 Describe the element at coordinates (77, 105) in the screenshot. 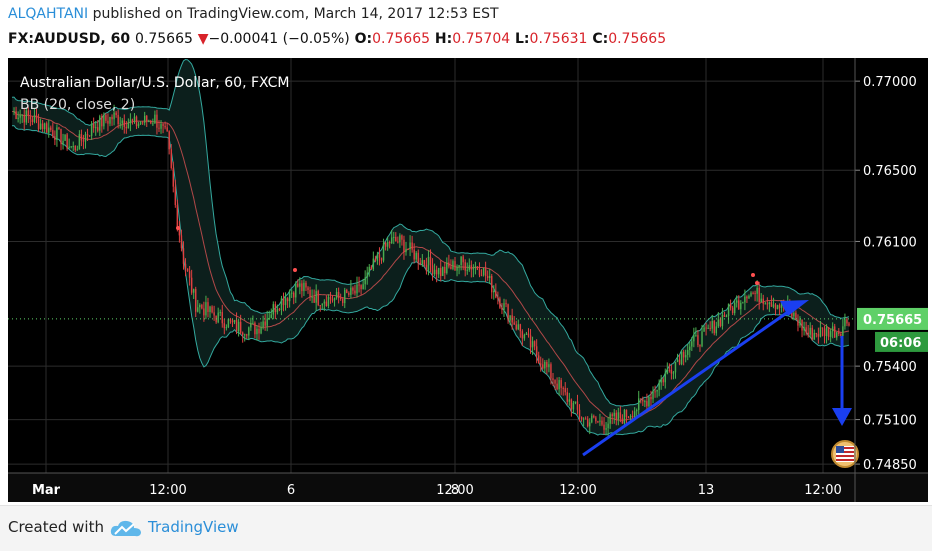

I see `indicator-label: BB (20, close, 2)` at that location.